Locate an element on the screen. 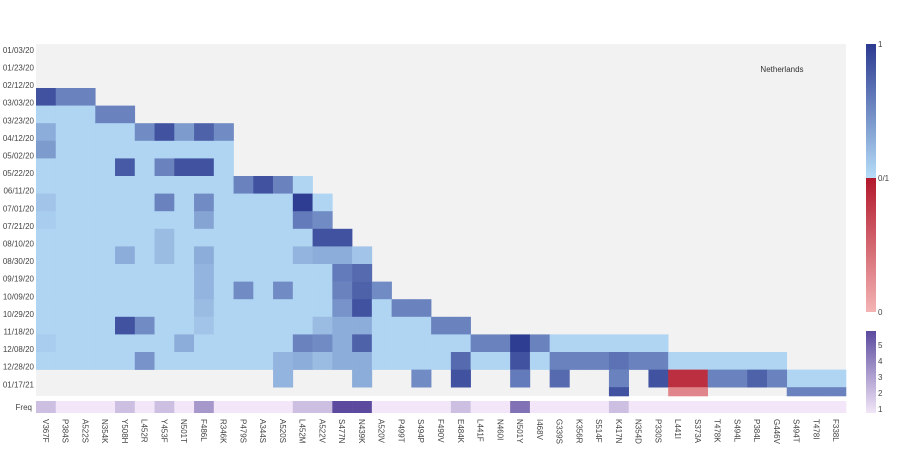 The width and height of the screenshot is (900, 451). x-tick-label: F486L is located at coordinates (203, 430).